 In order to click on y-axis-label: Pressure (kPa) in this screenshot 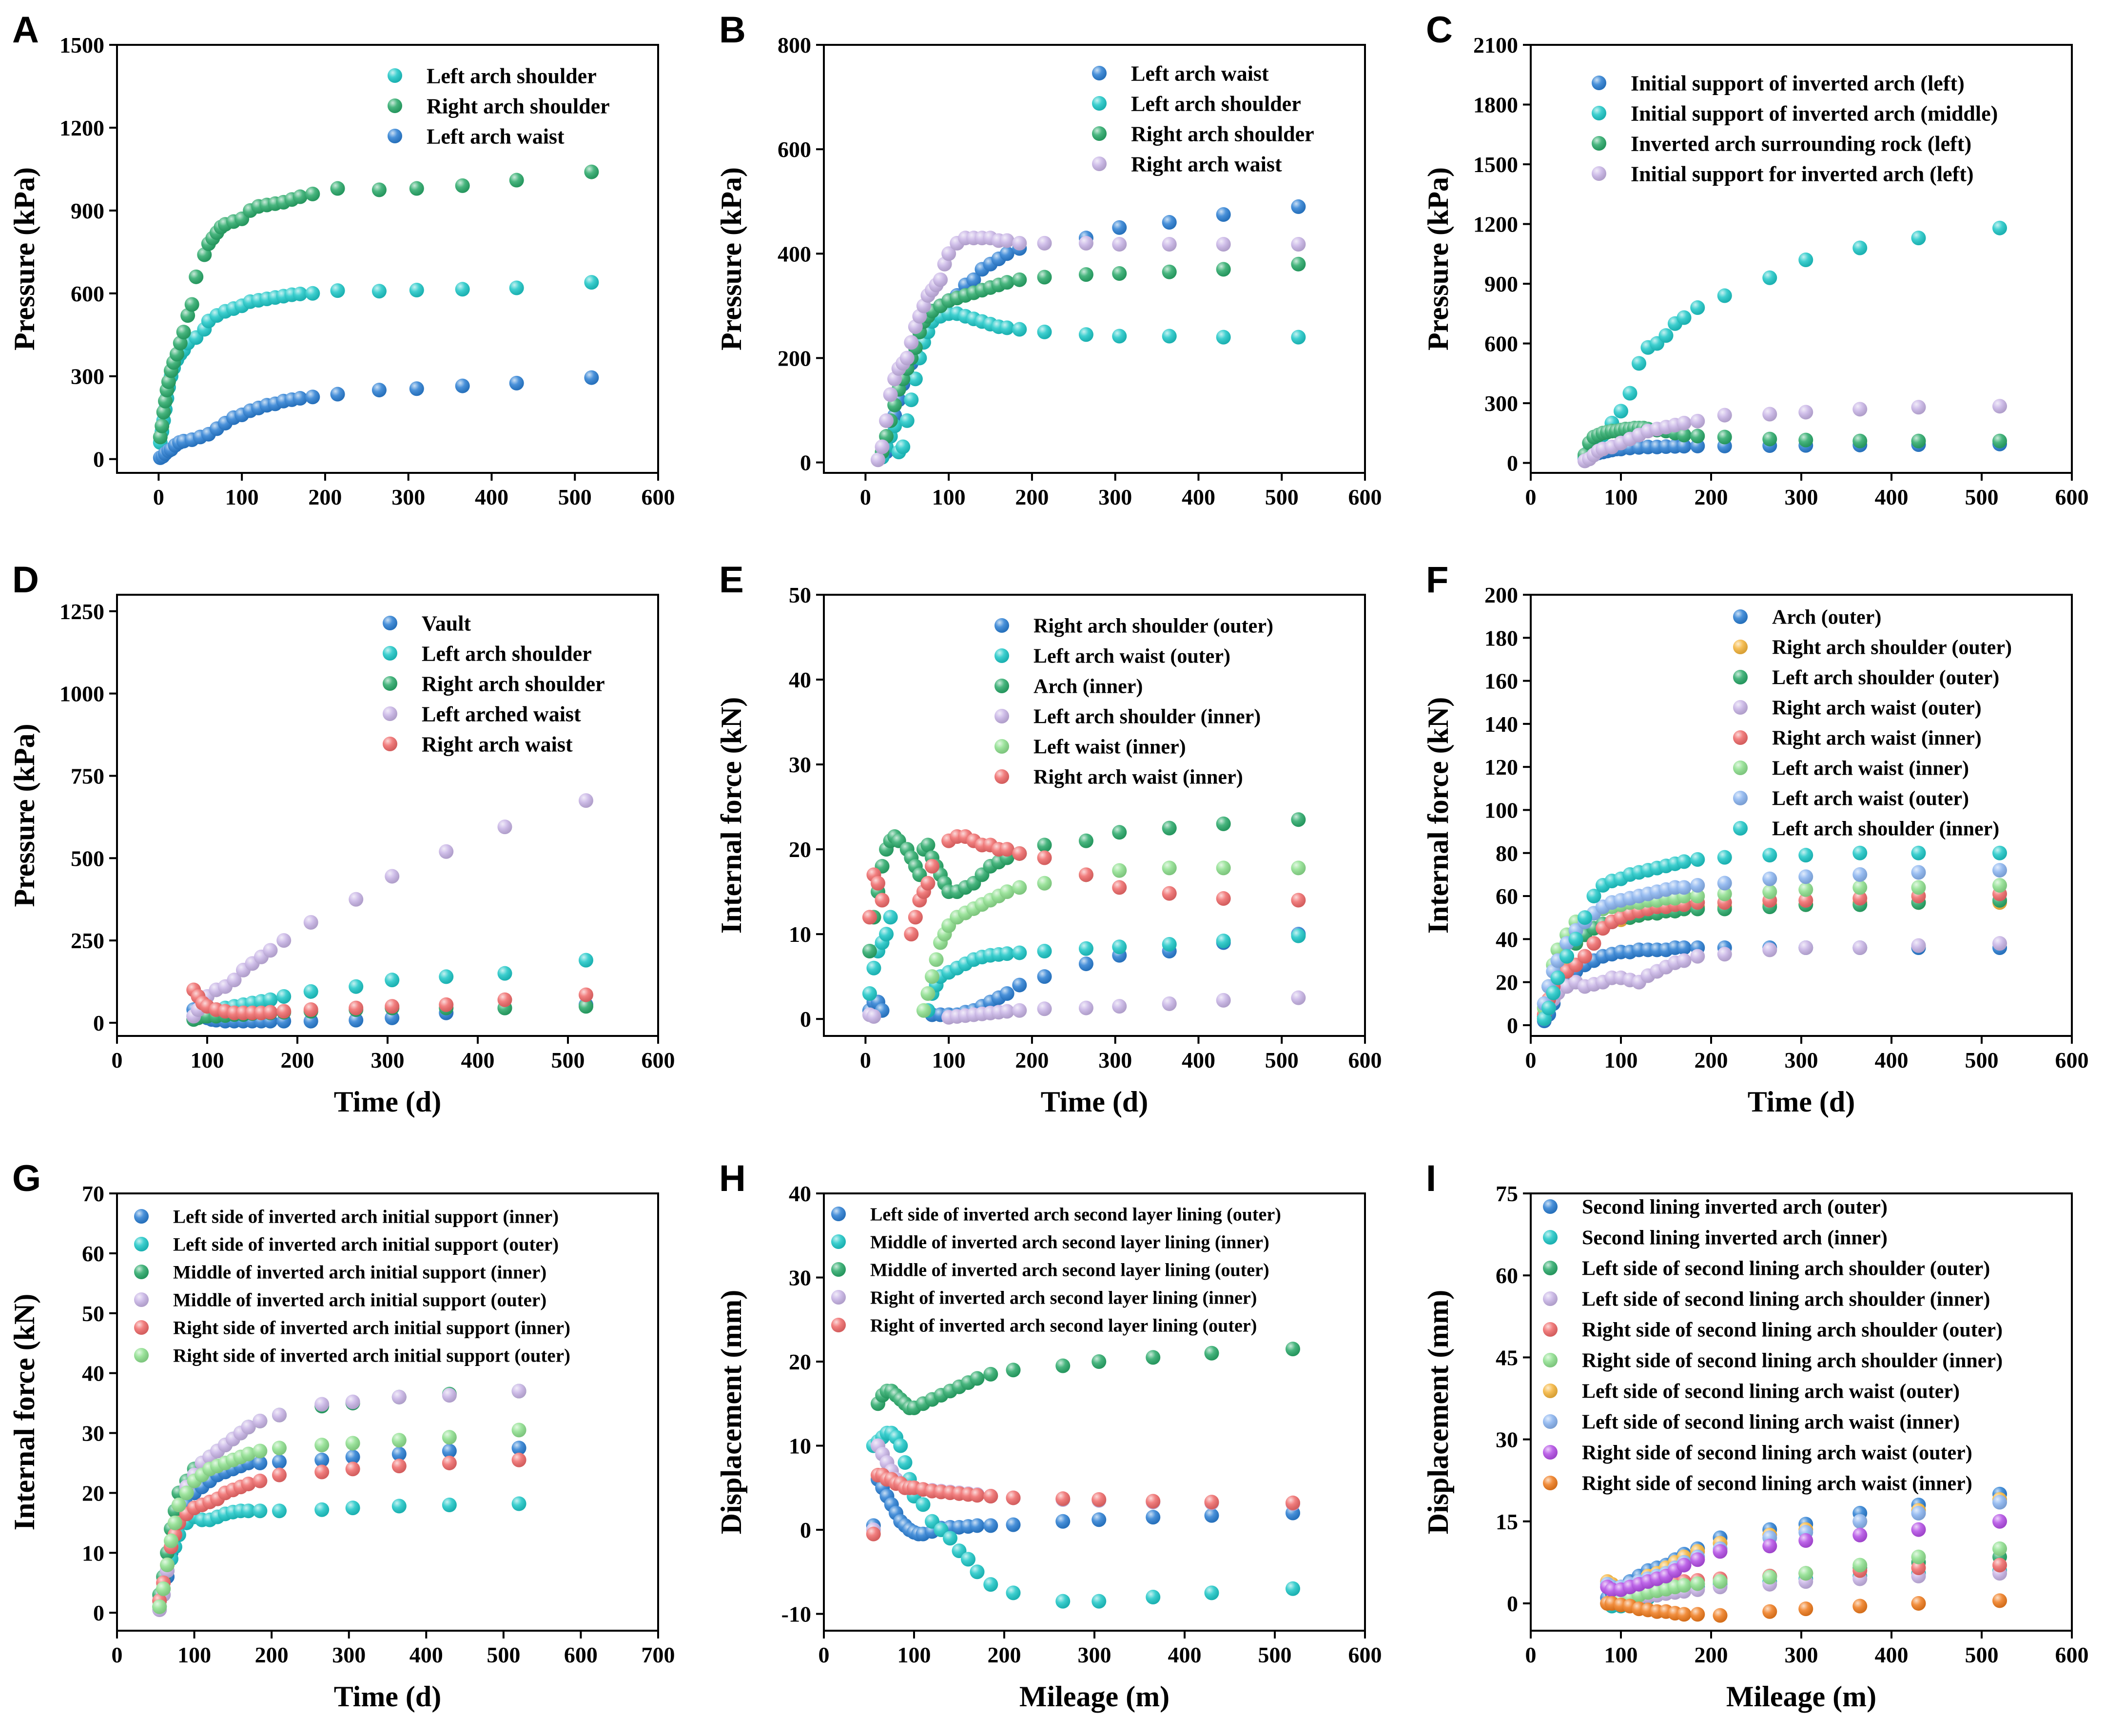, I will do `click(24, 259)`.